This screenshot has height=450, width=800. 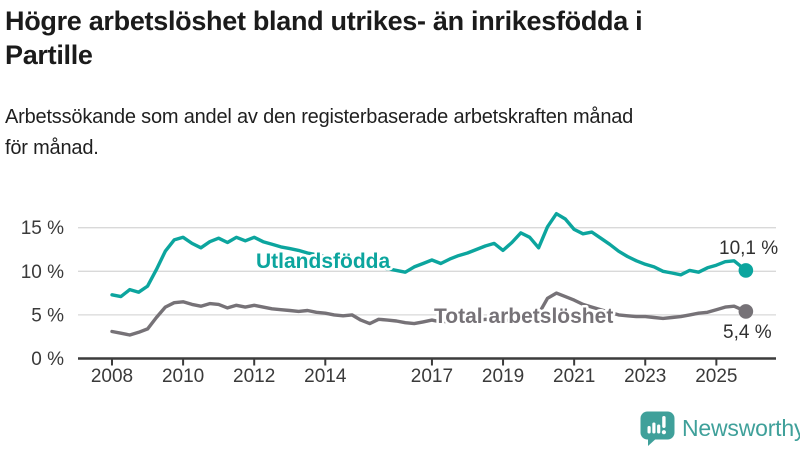 What do you see at coordinates (42, 228) in the screenshot?
I see `y-tick-label: 15 %` at bounding box center [42, 228].